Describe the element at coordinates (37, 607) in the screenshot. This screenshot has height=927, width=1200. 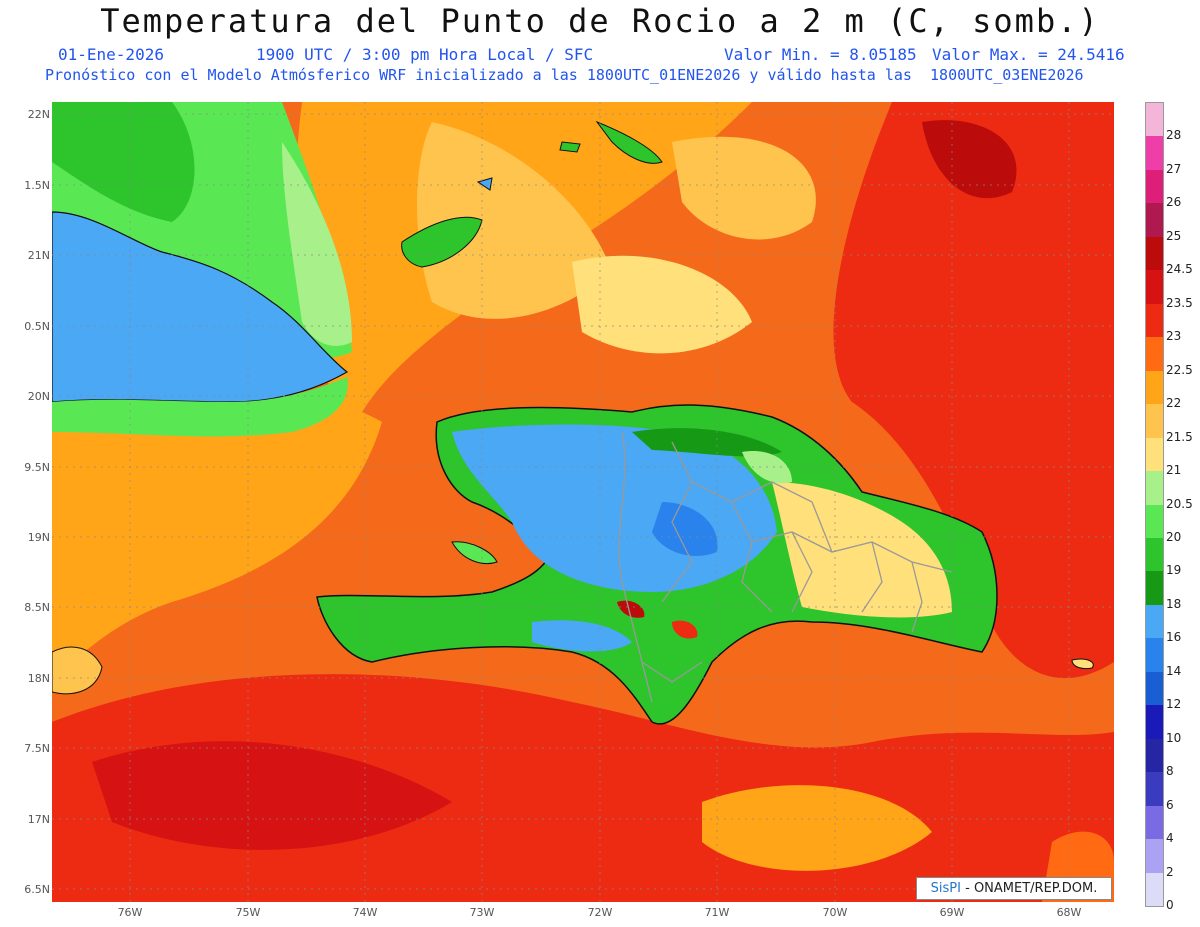
I see `lat-label: 8.5N` at that location.